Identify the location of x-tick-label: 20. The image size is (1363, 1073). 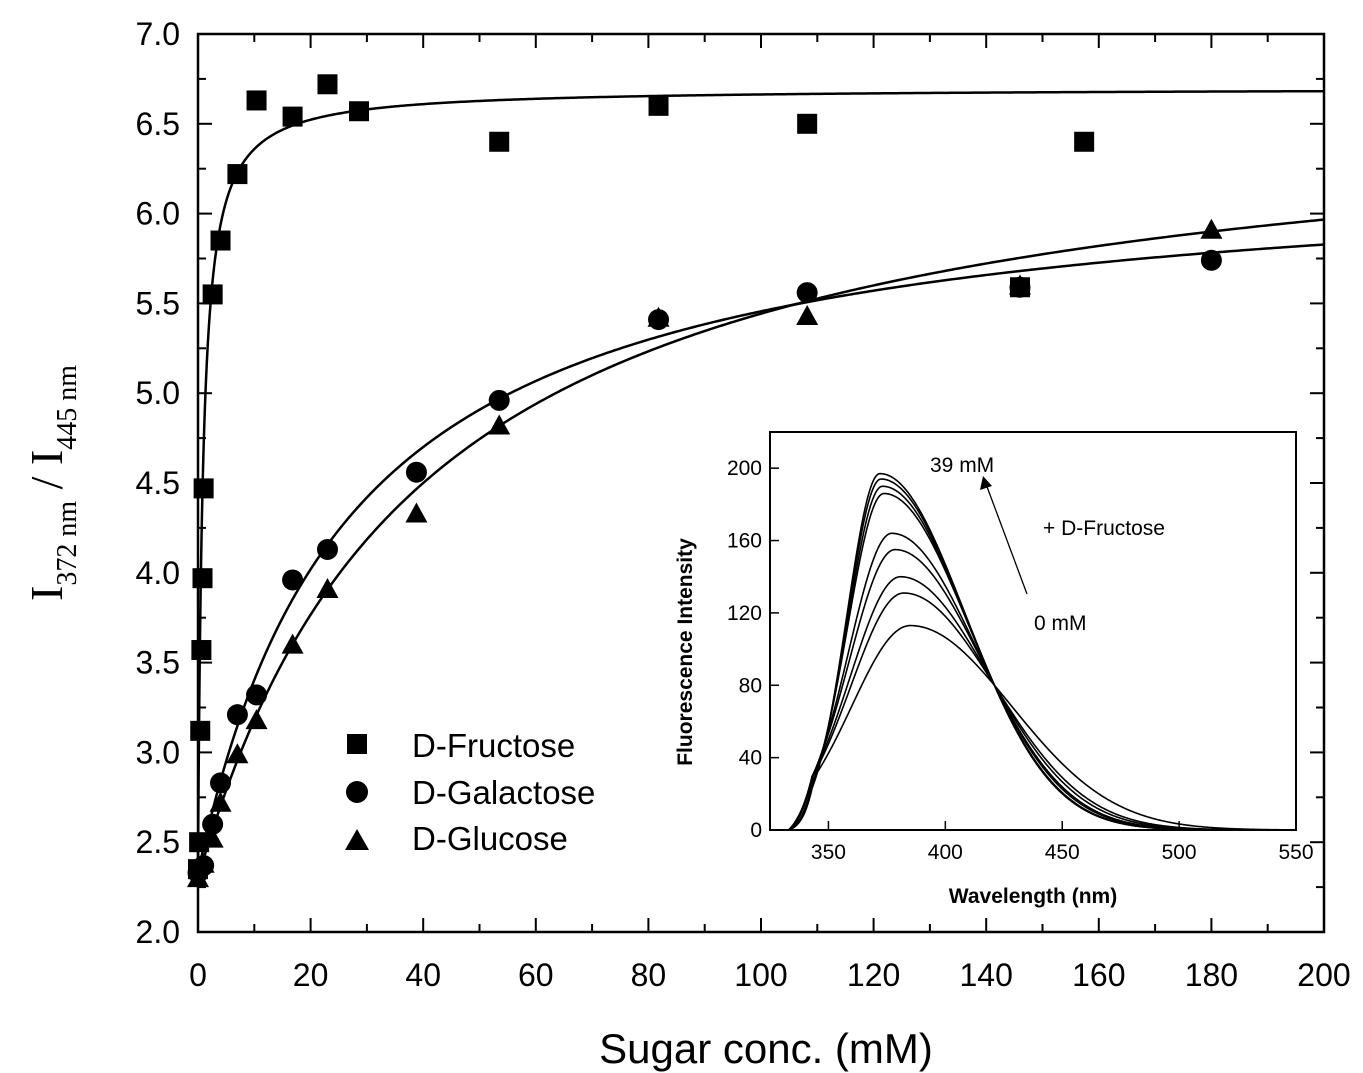
(311, 975).